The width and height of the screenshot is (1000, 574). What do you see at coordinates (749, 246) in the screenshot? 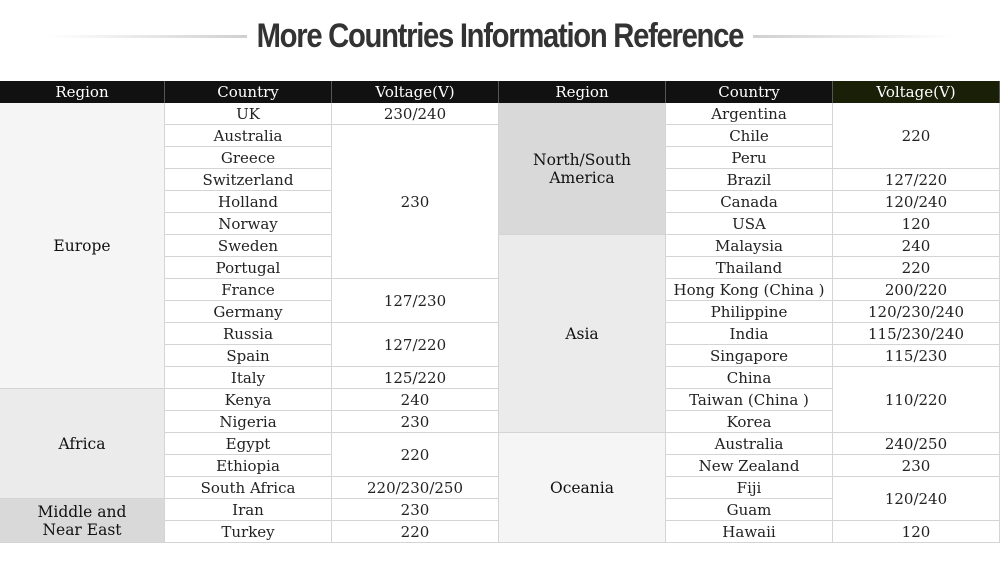
I see `country-cell: Malaysia` at bounding box center [749, 246].